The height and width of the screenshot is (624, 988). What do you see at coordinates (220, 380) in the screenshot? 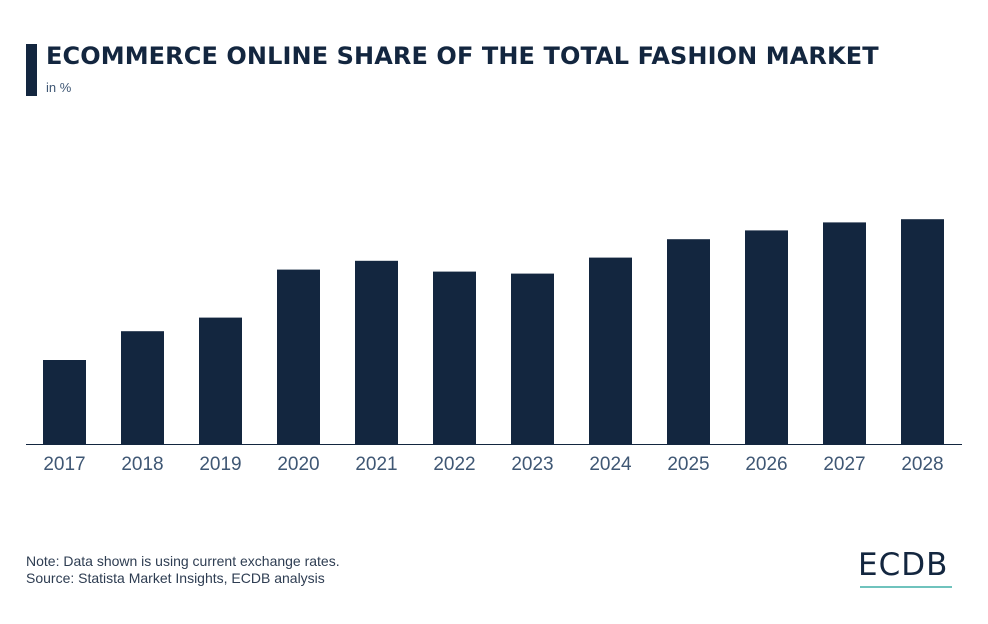
I see `bar-2019` at bounding box center [220, 380].